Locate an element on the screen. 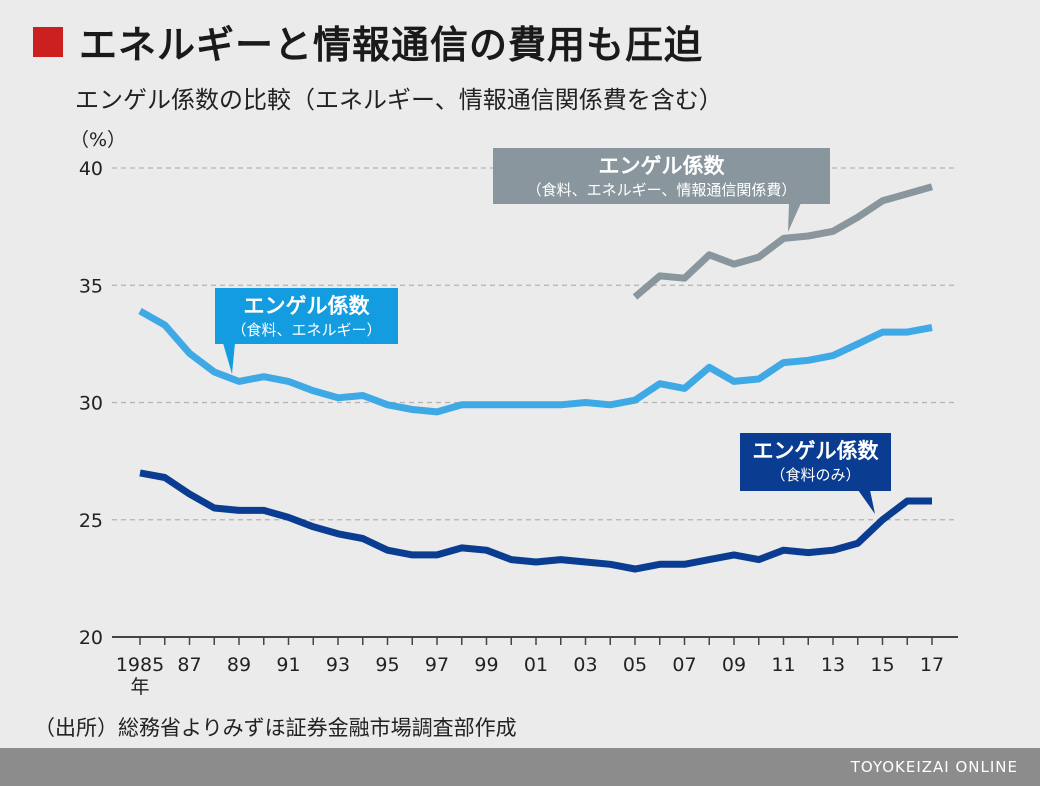  title-marker is located at coordinates (48, 41).